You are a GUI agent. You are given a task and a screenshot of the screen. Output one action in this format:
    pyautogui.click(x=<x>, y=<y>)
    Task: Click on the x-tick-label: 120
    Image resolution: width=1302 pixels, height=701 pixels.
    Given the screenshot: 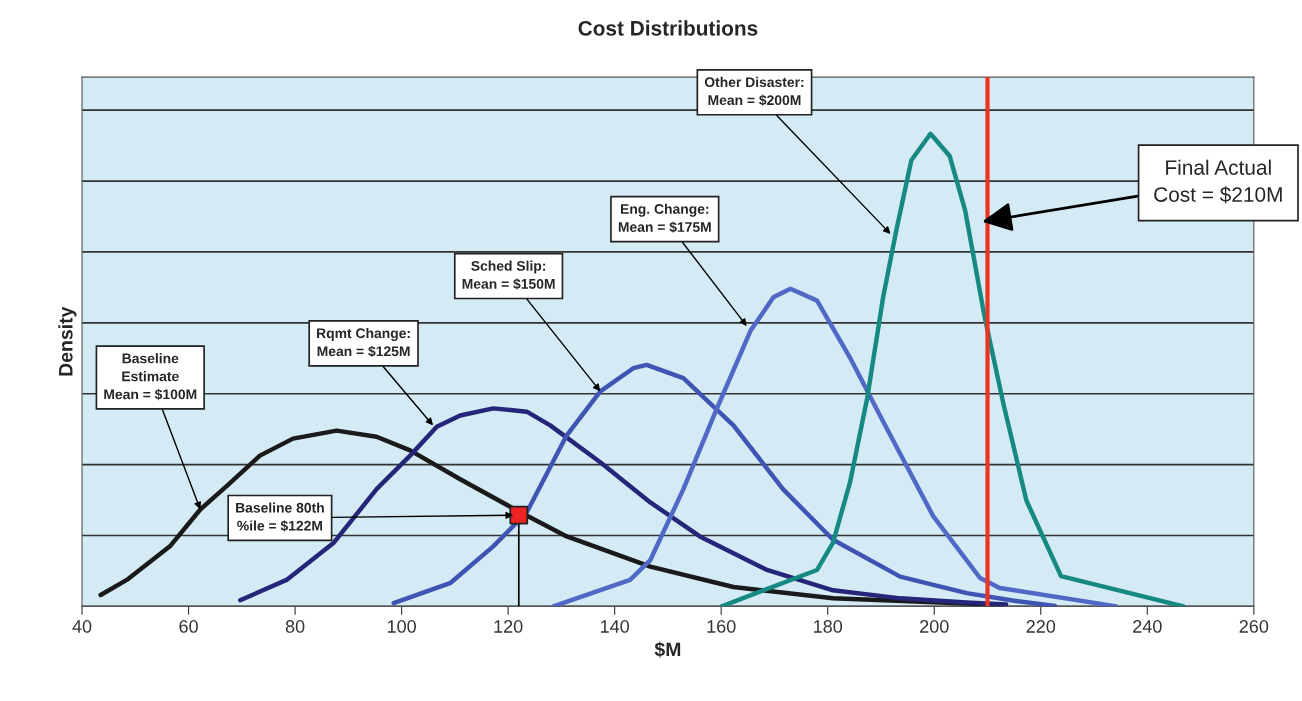 What is the action you would take?
    pyautogui.click(x=508, y=626)
    